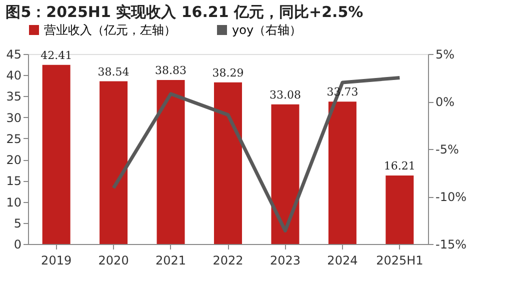 This screenshot has height=308, width=516. What do you see at coordinates (400, 166) in the screenshot?
I see `data-label: 16.21` at bounding box center [400, 166].